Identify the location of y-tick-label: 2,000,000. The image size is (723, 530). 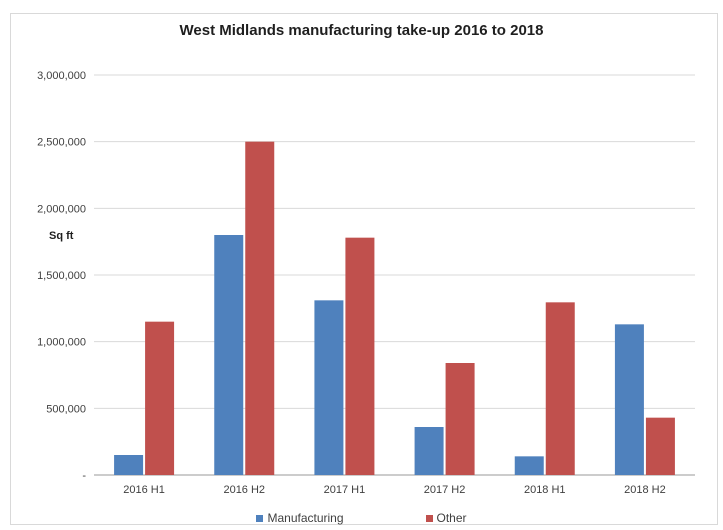
(61, 209).